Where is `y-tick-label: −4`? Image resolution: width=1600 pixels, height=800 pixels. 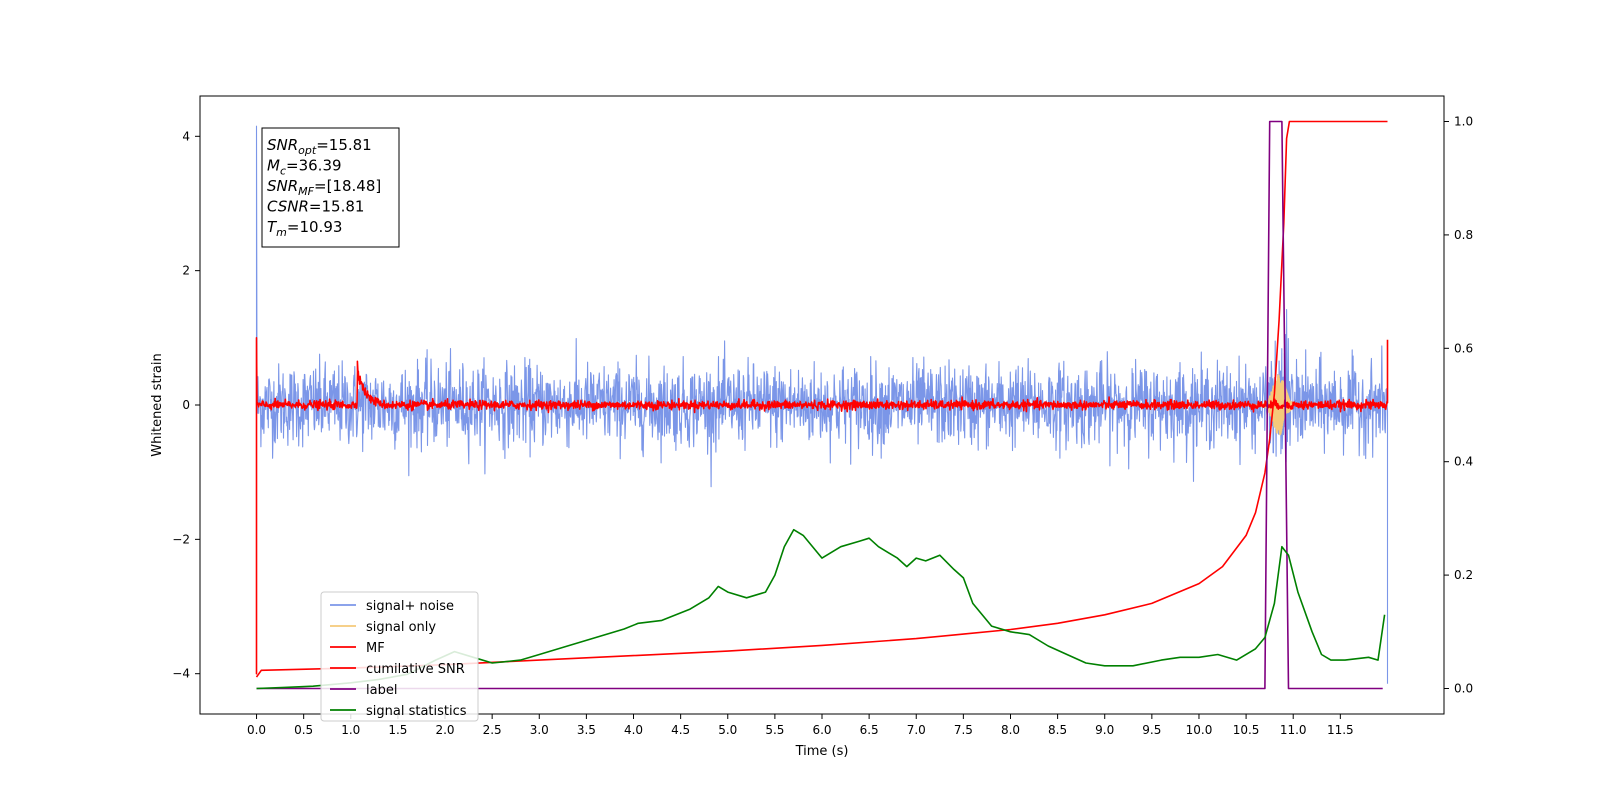 y-tick-label: −4 is located at coordinates (181, 674).